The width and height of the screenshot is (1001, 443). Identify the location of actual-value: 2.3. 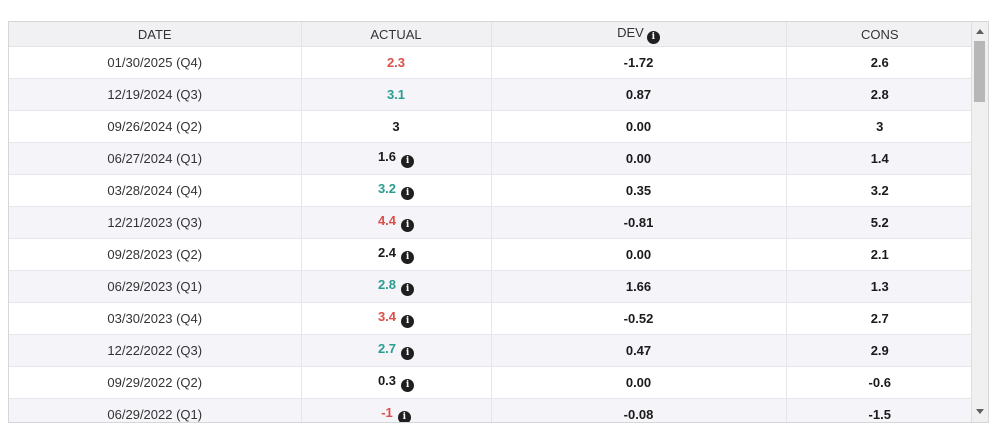
(396, 62).